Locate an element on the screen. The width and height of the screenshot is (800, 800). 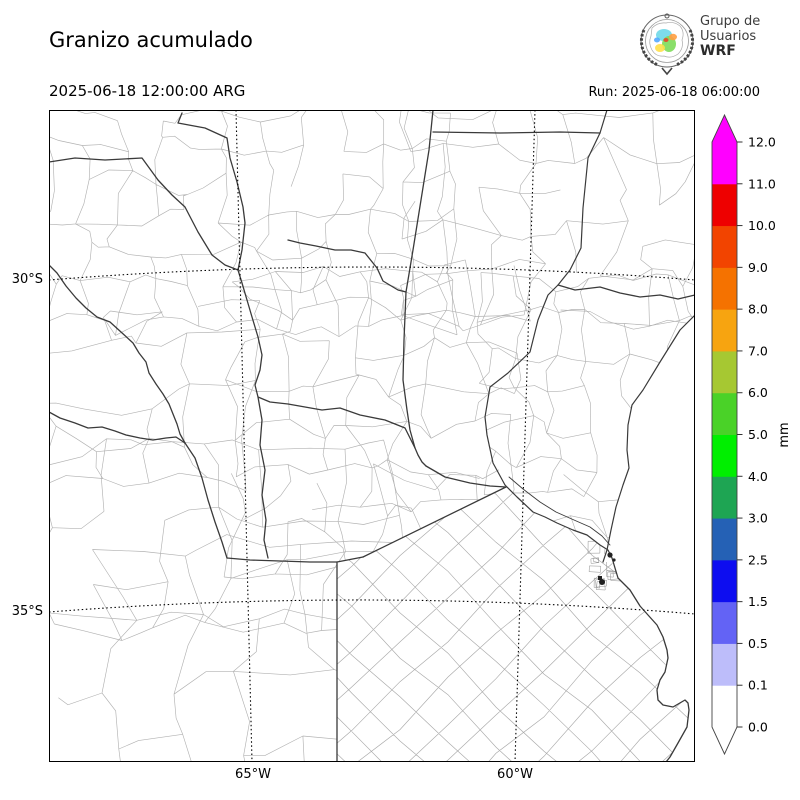
river-parana-delta-south is located at coordinates (558, 521).